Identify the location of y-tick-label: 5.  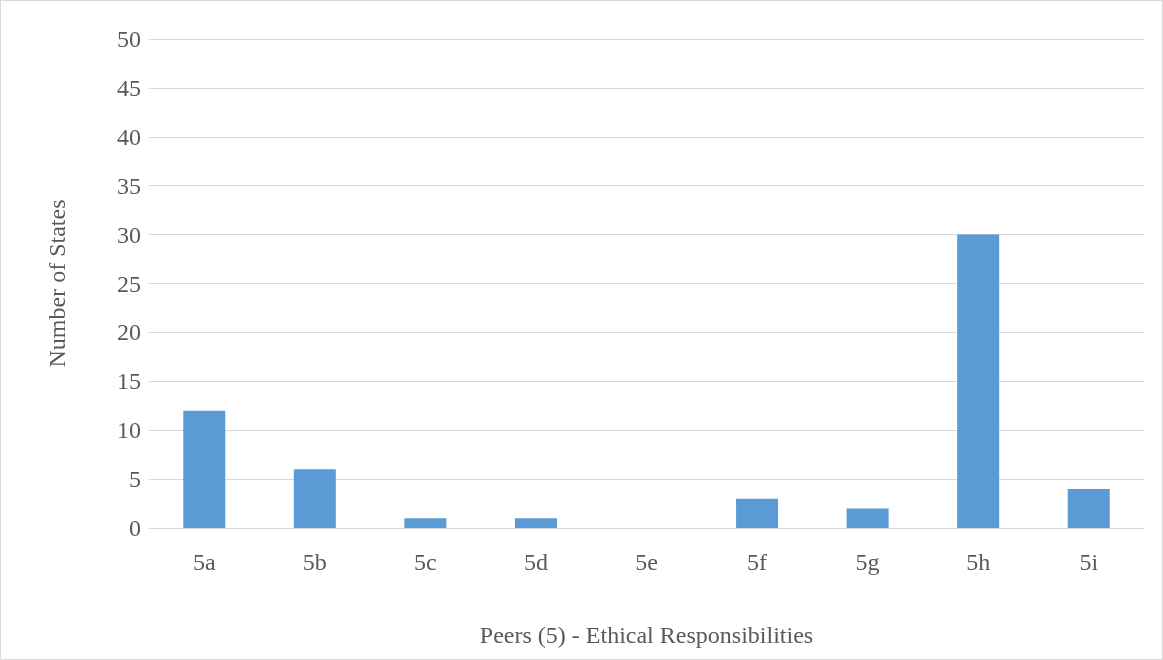
(135, 479).